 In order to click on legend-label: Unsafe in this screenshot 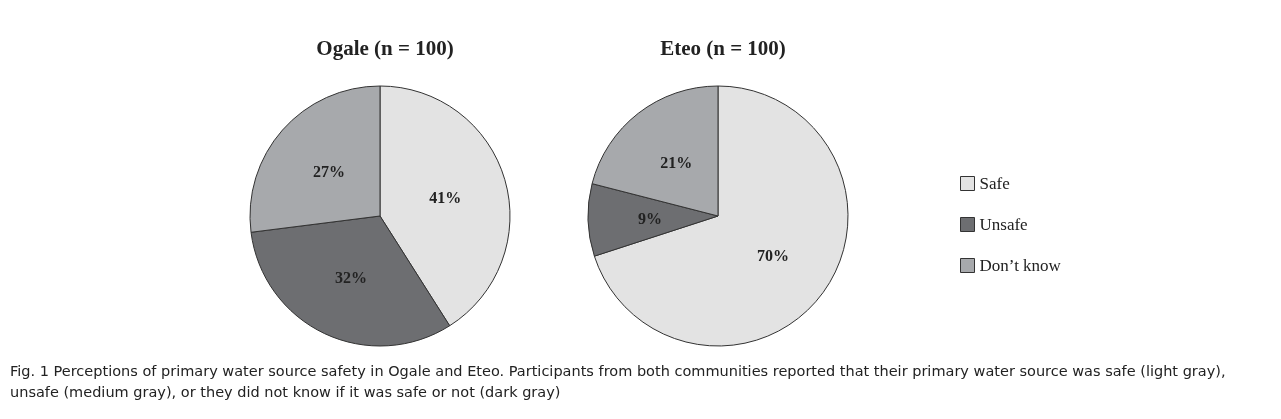, I will do `click(1003, 224)`.